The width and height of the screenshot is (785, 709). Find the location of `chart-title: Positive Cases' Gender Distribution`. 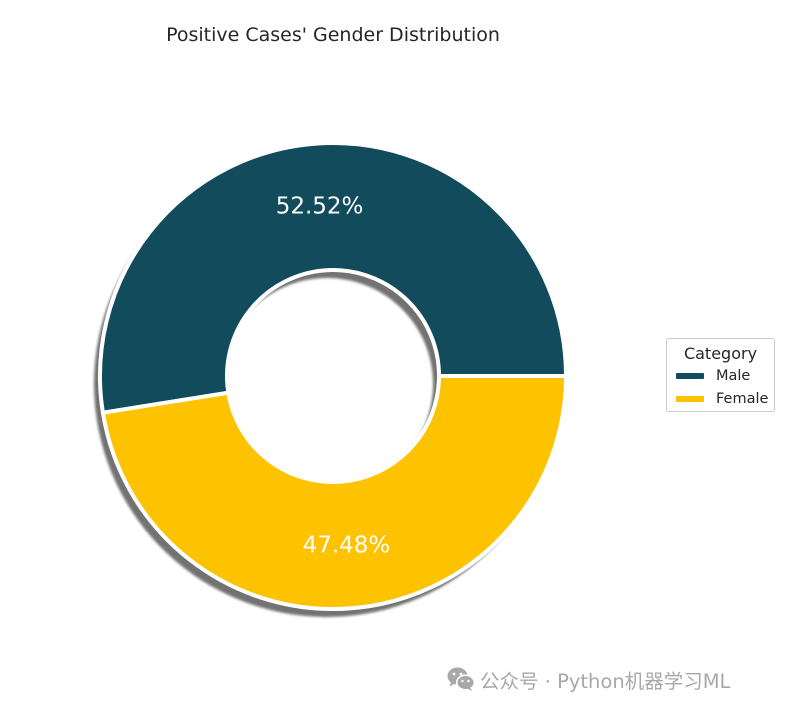

chart-title: Positive Cases' Gender Distribution is located at coordinates (333, 35).